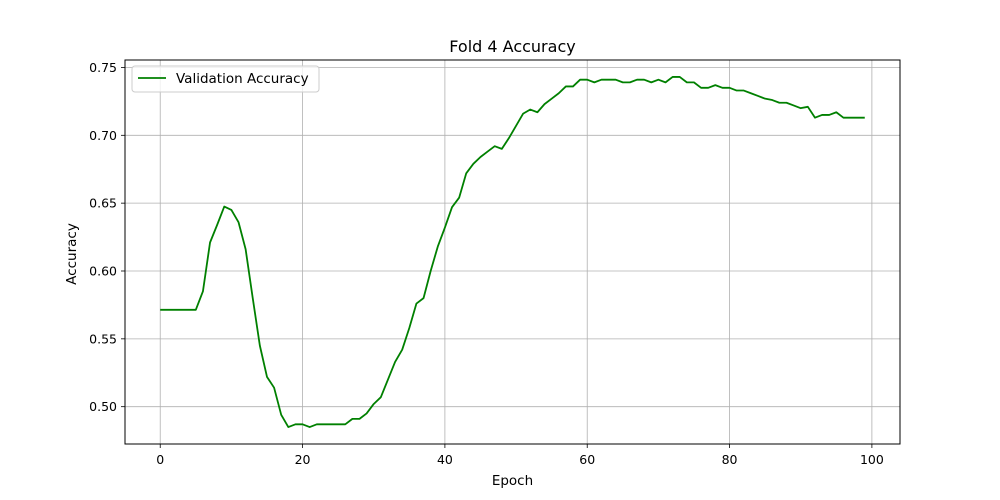 The width and height of the screenshot is (1000, 500). I want to click on y-tick-label: 0.60, so click(103, 270).